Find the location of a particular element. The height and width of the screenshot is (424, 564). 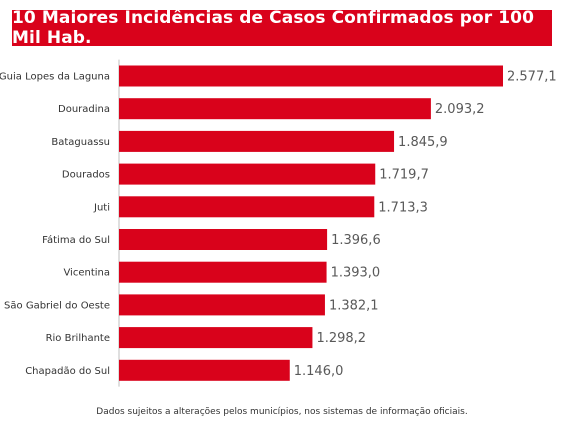

category-label-5: Fátima do Sul is located at coordinates (76, 240).